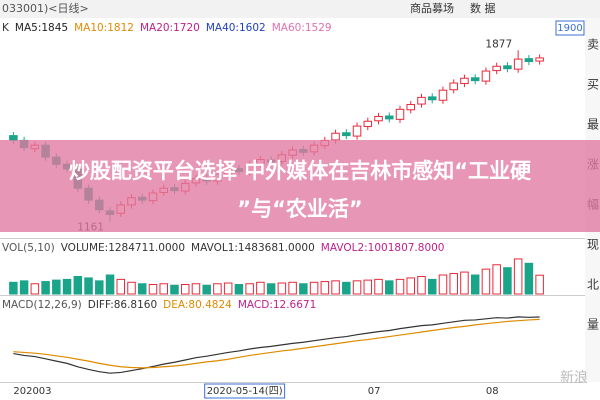 The height and width of the screenshot is (400, 600). What do you see at coordinates (593, 45) in the screenshot?
I see `side-label: 卖` at bounding box center [593, 45].